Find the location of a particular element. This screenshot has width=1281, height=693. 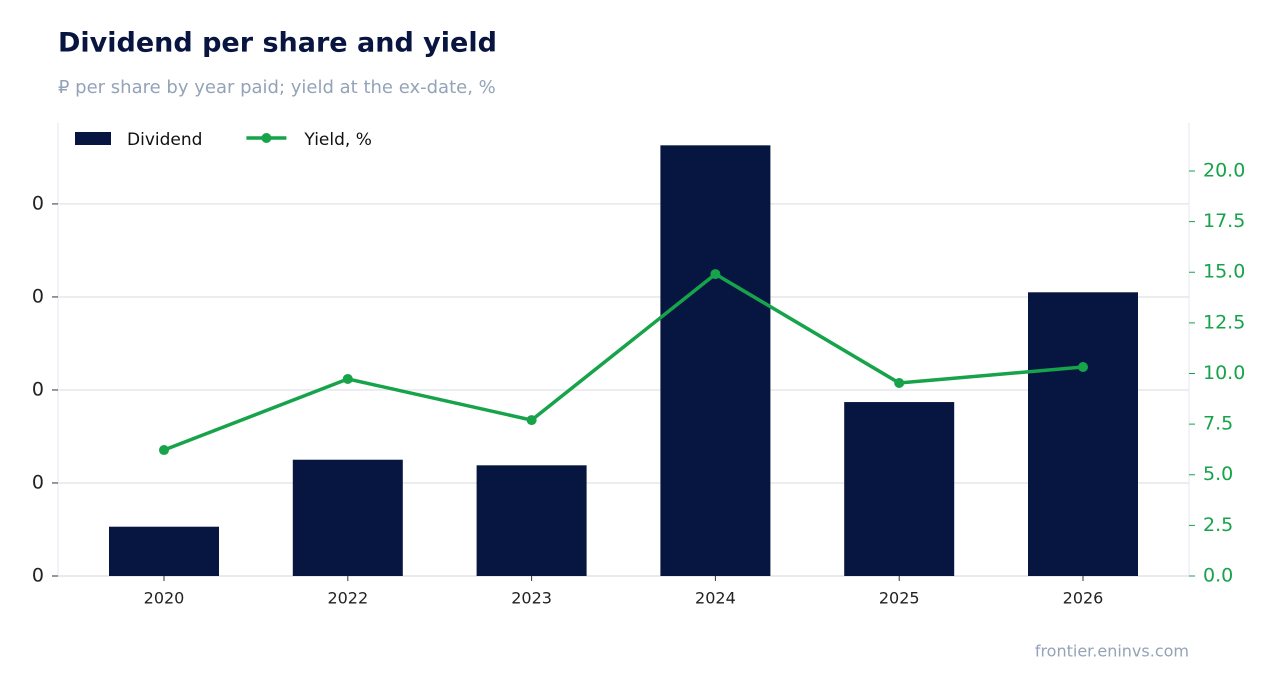

source: frontier.eninvs.com is located at coordinates (1112, 651).